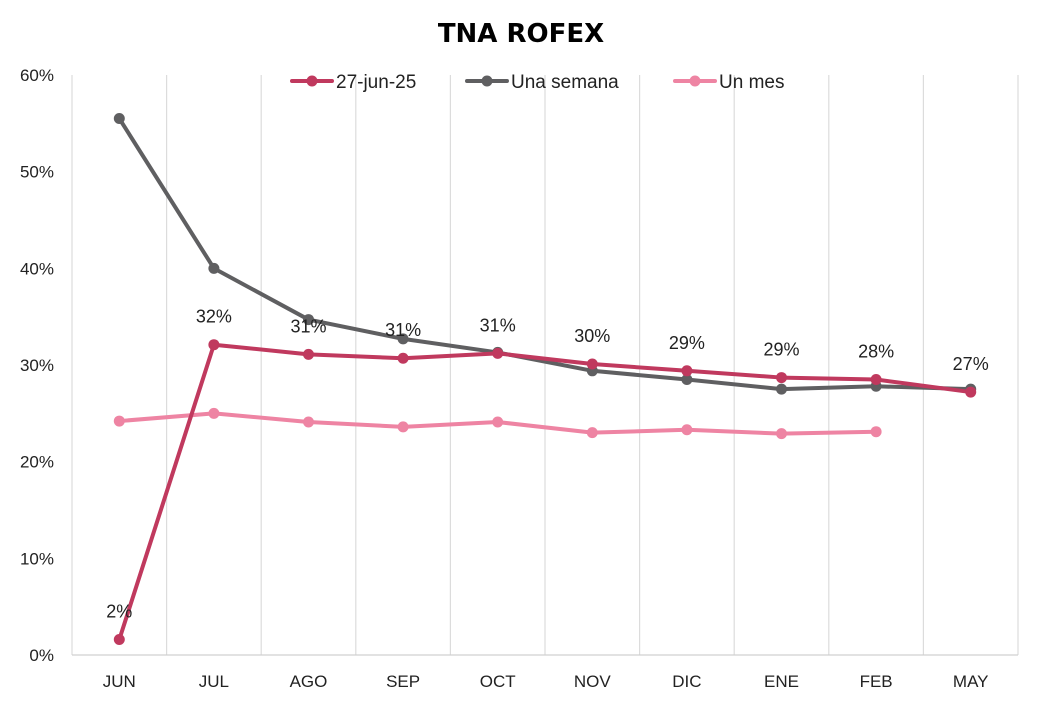 The height and width of the screenshot is (704, 1042). Describe the element at coordinates (403, 681) in the screenshot. I see `x-tick-label: SEP` at that location.